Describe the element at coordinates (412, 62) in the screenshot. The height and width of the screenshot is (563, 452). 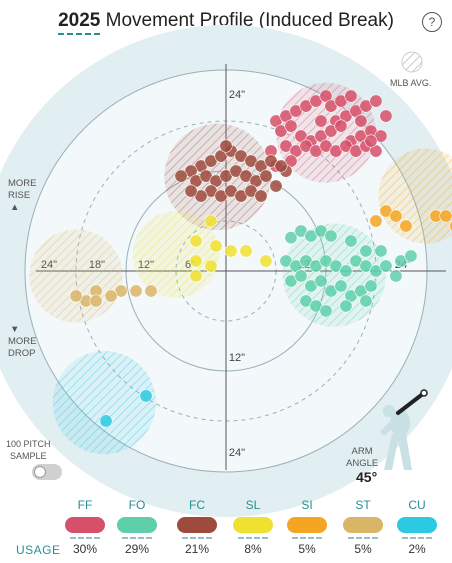
I see `mlb-avg-icon` at that location.